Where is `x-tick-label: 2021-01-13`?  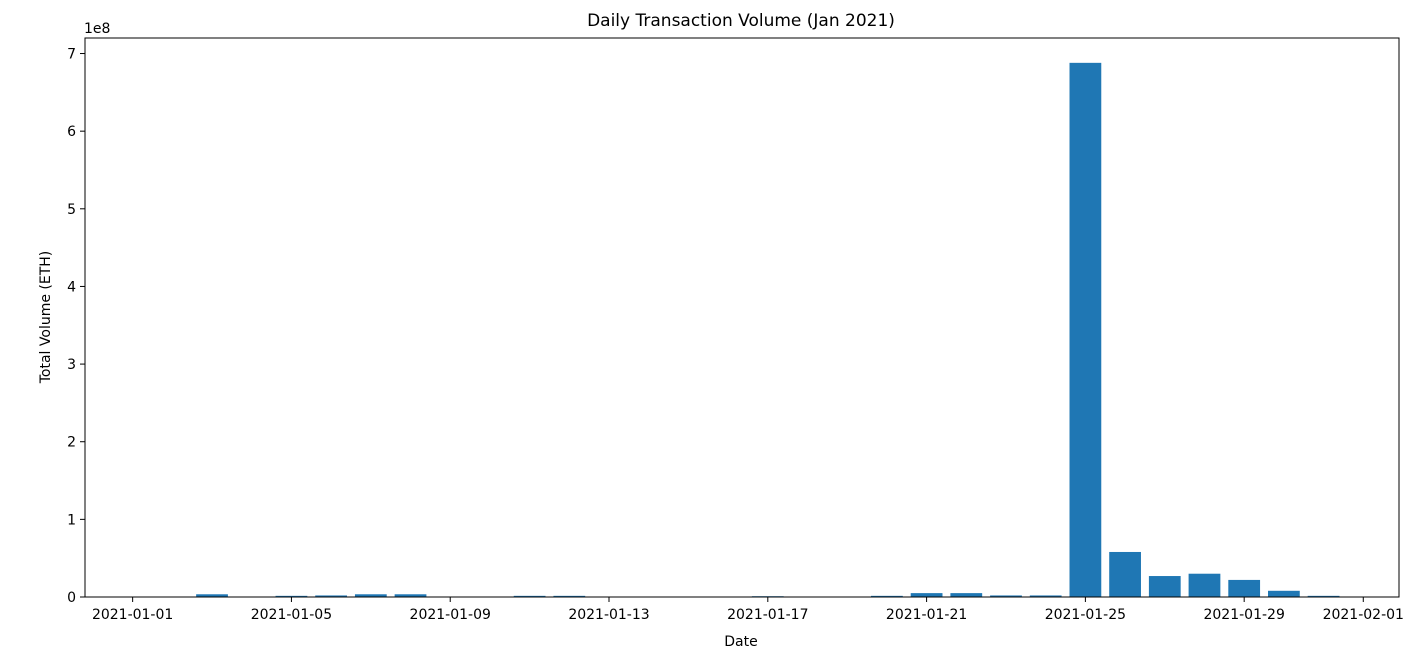 x-tick-label: 2021-01-13 is located at coordinates (608, 615).